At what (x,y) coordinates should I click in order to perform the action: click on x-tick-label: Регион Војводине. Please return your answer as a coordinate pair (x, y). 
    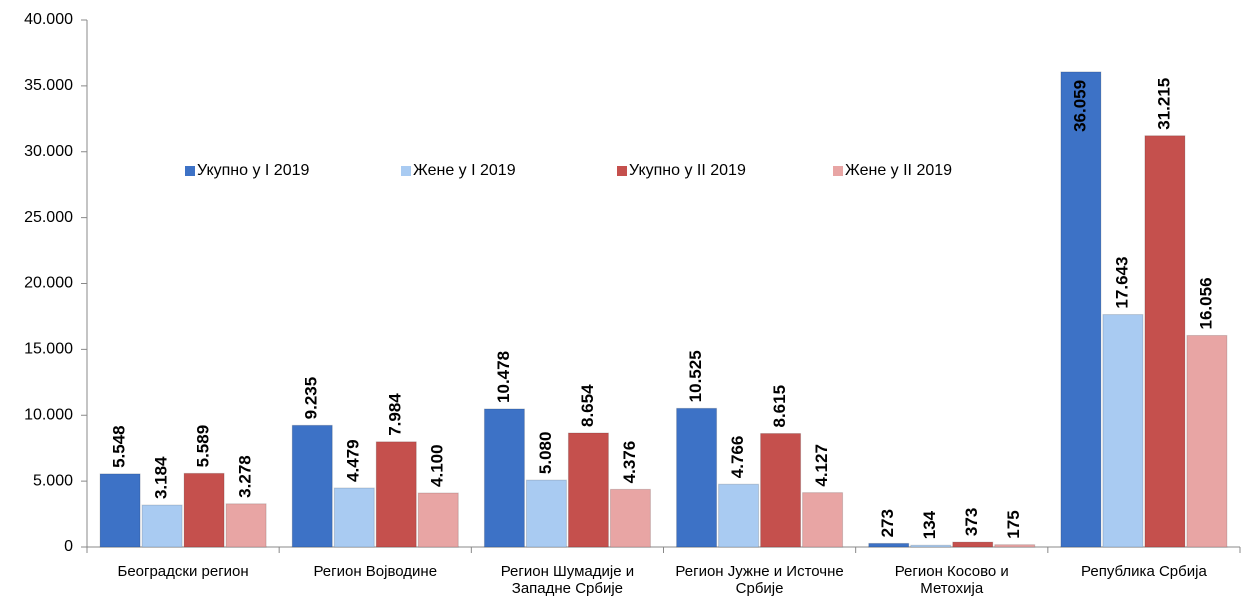
    Looking at the image, I should click on (375, 571).